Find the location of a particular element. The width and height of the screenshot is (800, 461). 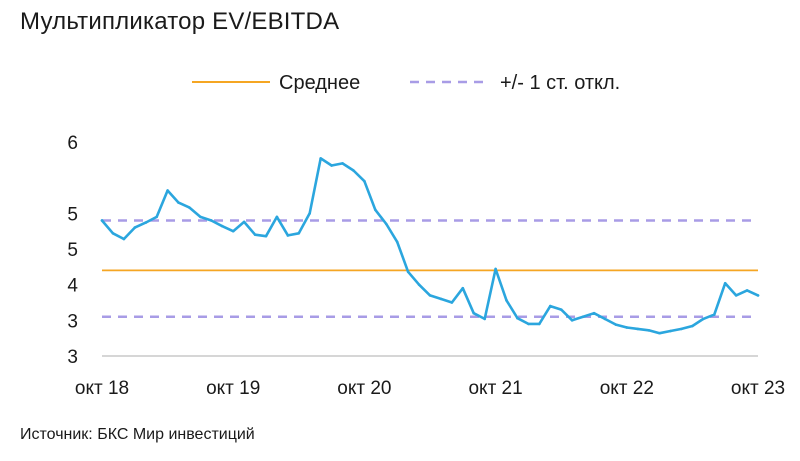

legend-mean-label: Среднее is located at coordinates (319, 83).